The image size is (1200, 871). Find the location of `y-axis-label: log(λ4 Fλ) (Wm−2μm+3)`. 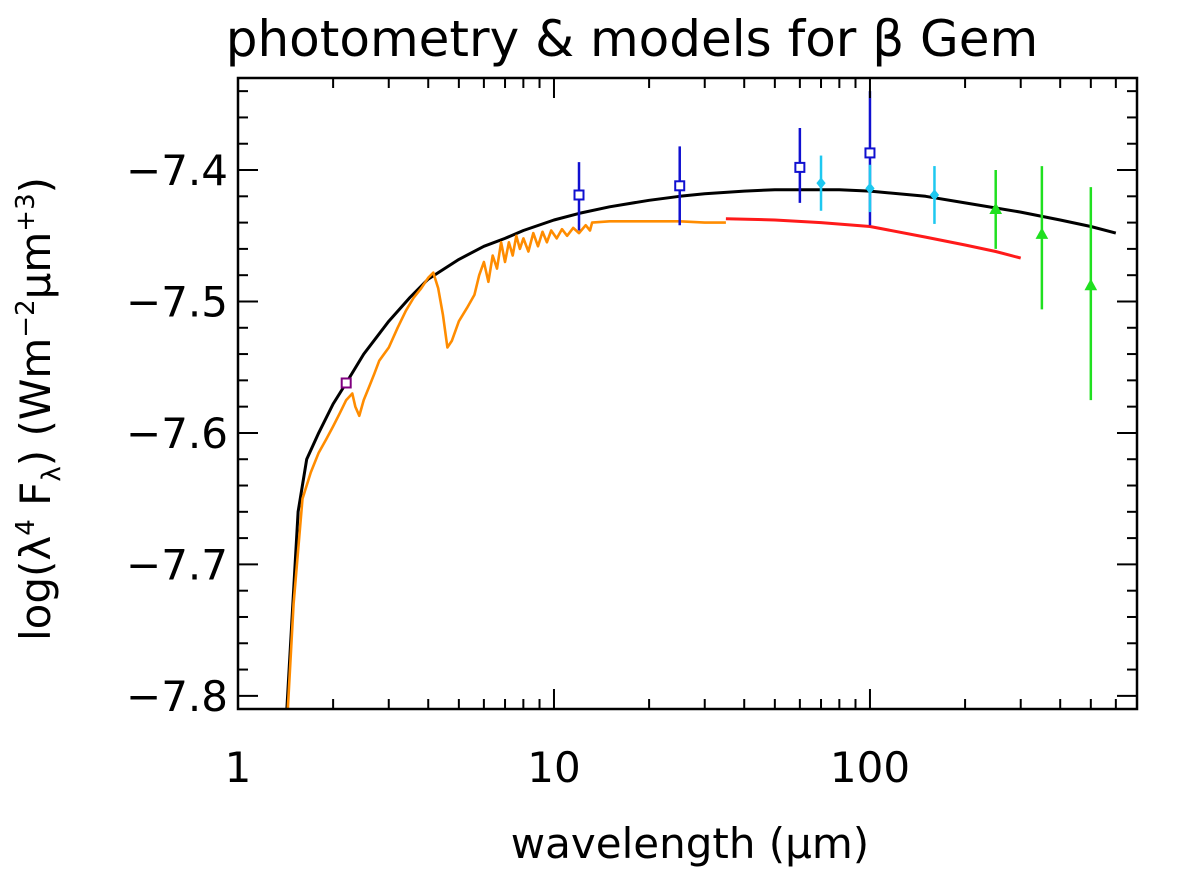

y-axis-label: log(λ4 Fλ) (Wm−2μm+3) is located at coordinates (39, 409).